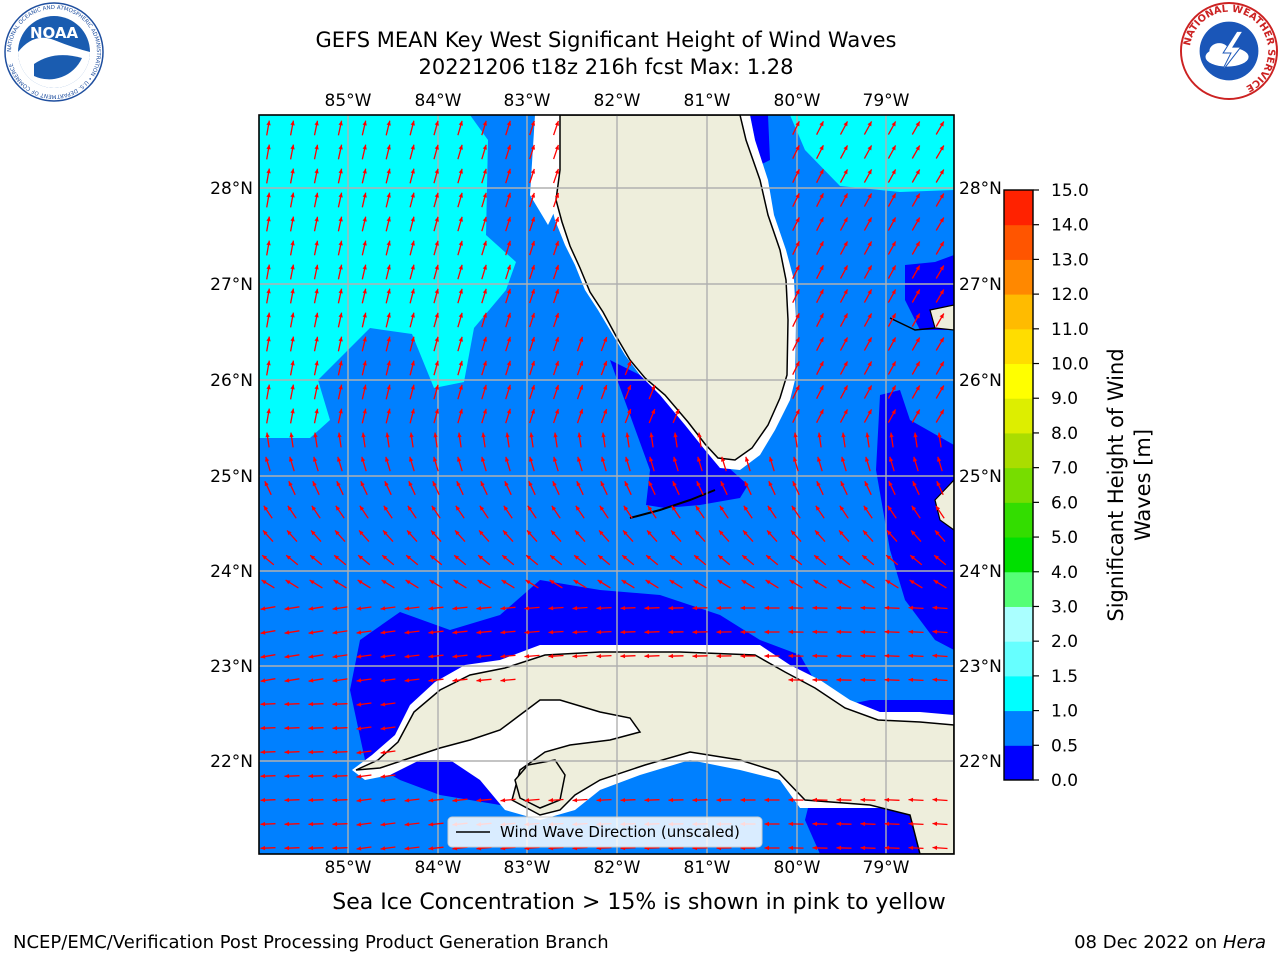  What do you see at coordinates (886, 868) in the screenshot?
I see `lon-label-bottom: 79°W` at bounding box center [886, 868].